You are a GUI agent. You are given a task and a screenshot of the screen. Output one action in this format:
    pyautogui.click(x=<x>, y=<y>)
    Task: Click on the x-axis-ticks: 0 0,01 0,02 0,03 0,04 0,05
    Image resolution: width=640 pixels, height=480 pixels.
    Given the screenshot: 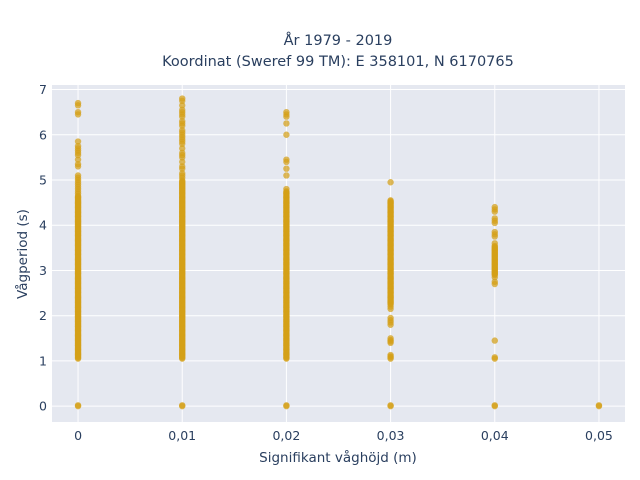 What is the action you would take?
    pyautogui.click(x=343, y=435)
    